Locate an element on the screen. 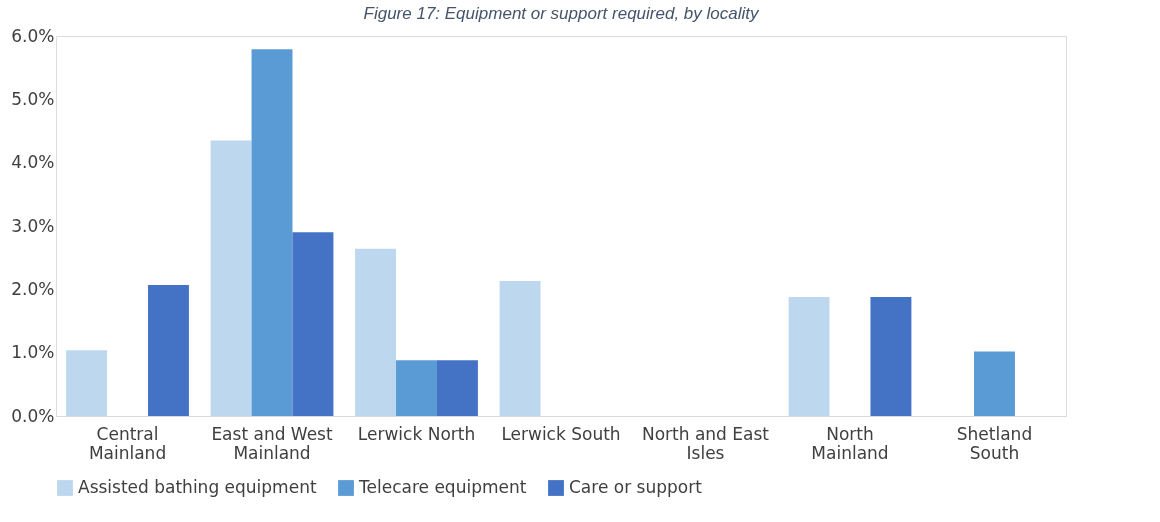  chart-title: Figure 17: Equipment or support required, by locality is located at coordinates (561, 13).